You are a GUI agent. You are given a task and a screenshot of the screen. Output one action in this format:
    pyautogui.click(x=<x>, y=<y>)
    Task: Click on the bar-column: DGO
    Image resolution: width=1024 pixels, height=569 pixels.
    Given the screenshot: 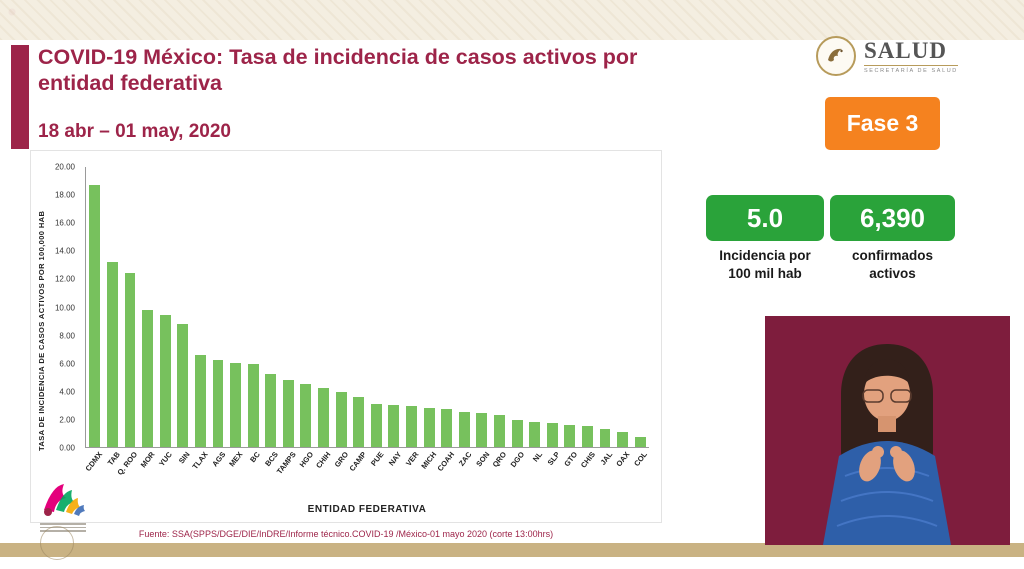 What is the action you would take?
    pyautogui.click(x=517, y=318)
    